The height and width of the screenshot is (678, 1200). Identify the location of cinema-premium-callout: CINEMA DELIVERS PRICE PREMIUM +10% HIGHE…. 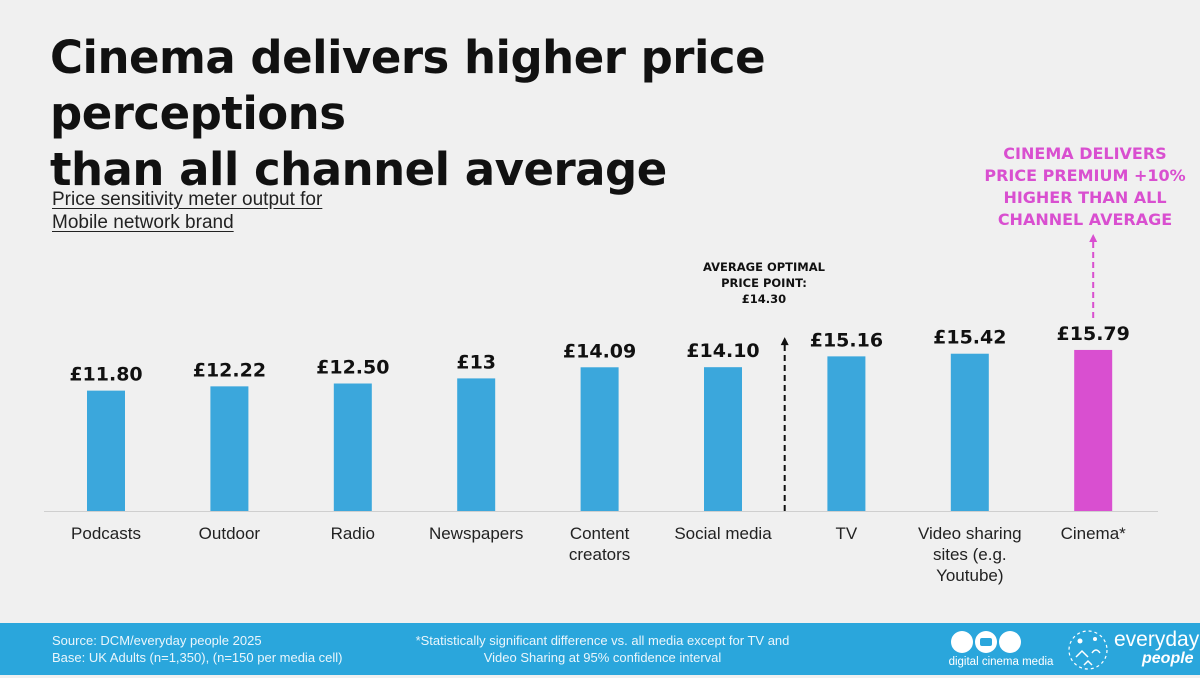
(1085, 187).